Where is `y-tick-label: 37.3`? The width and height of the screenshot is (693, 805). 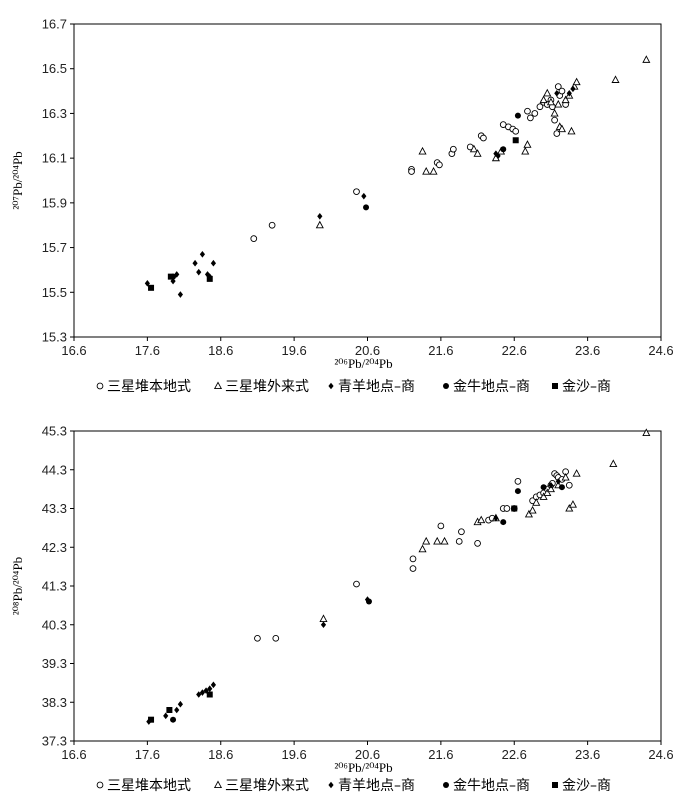
y-tick-label: 37.3 is located at coordinates (54, 741).